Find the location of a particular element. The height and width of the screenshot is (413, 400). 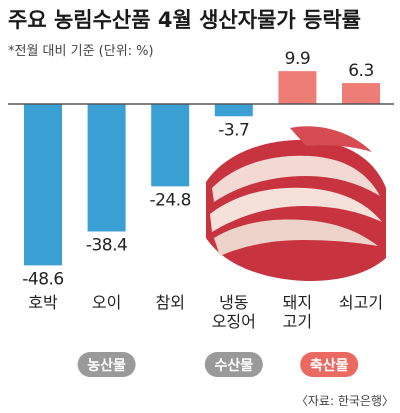

category-label: 오징어 is located at coordinates (234, 321).